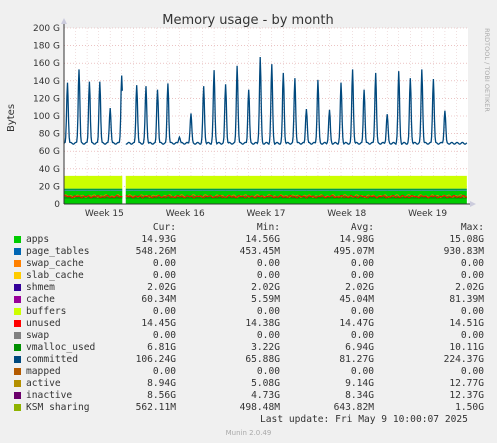 This screenshot has height=443, width=497. What do you see at coordinates (46, 29) in the screenshot?
I see `y-tick-label: 200 G` at bounding box center [46, 29].